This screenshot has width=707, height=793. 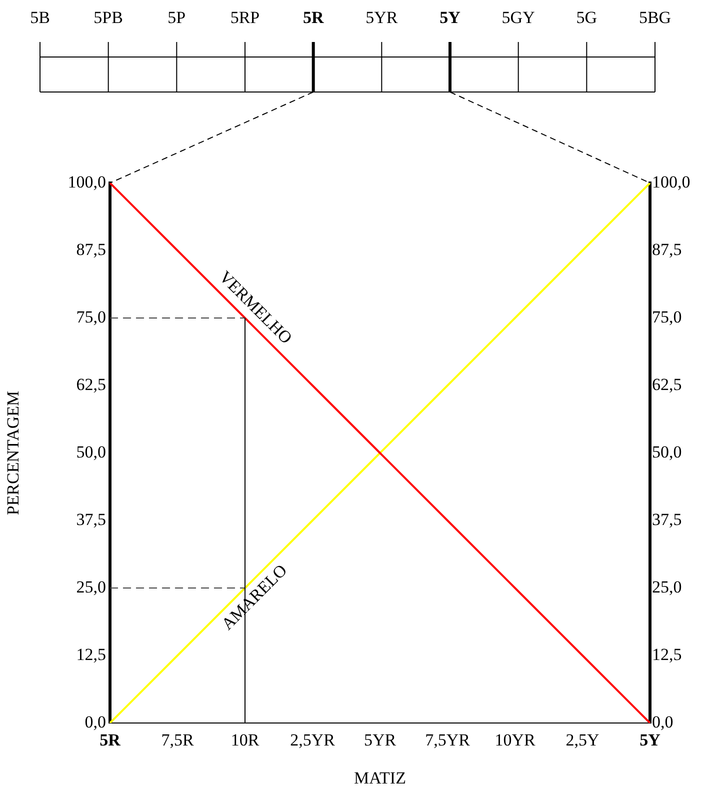 What do you see at coordinates (176, 18) in the screenshot?
I see `text: 5P` at bounding box center [176, 18].